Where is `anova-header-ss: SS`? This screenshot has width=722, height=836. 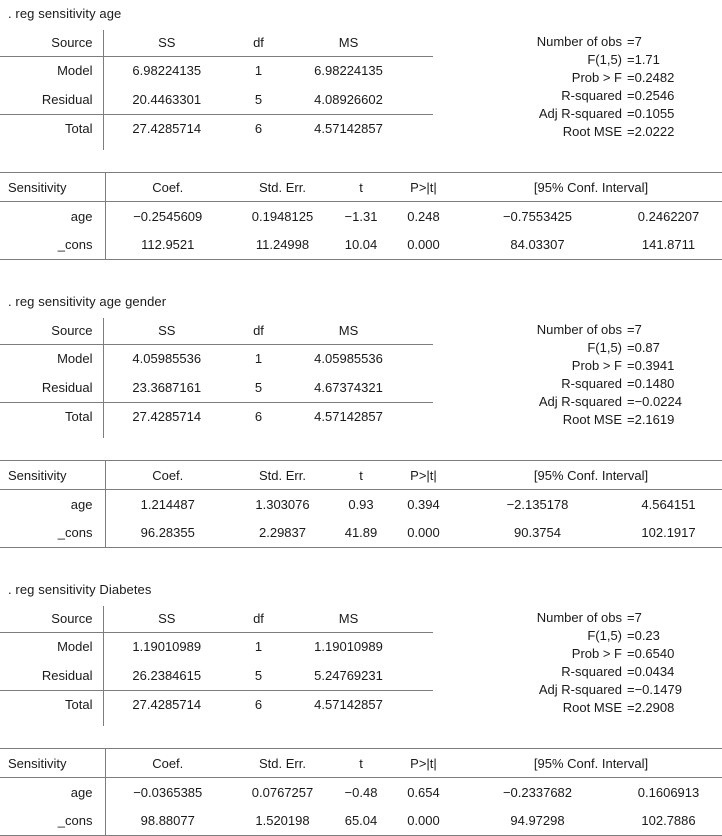
anova-header-ss: SS is located at coordinates (166, 43).